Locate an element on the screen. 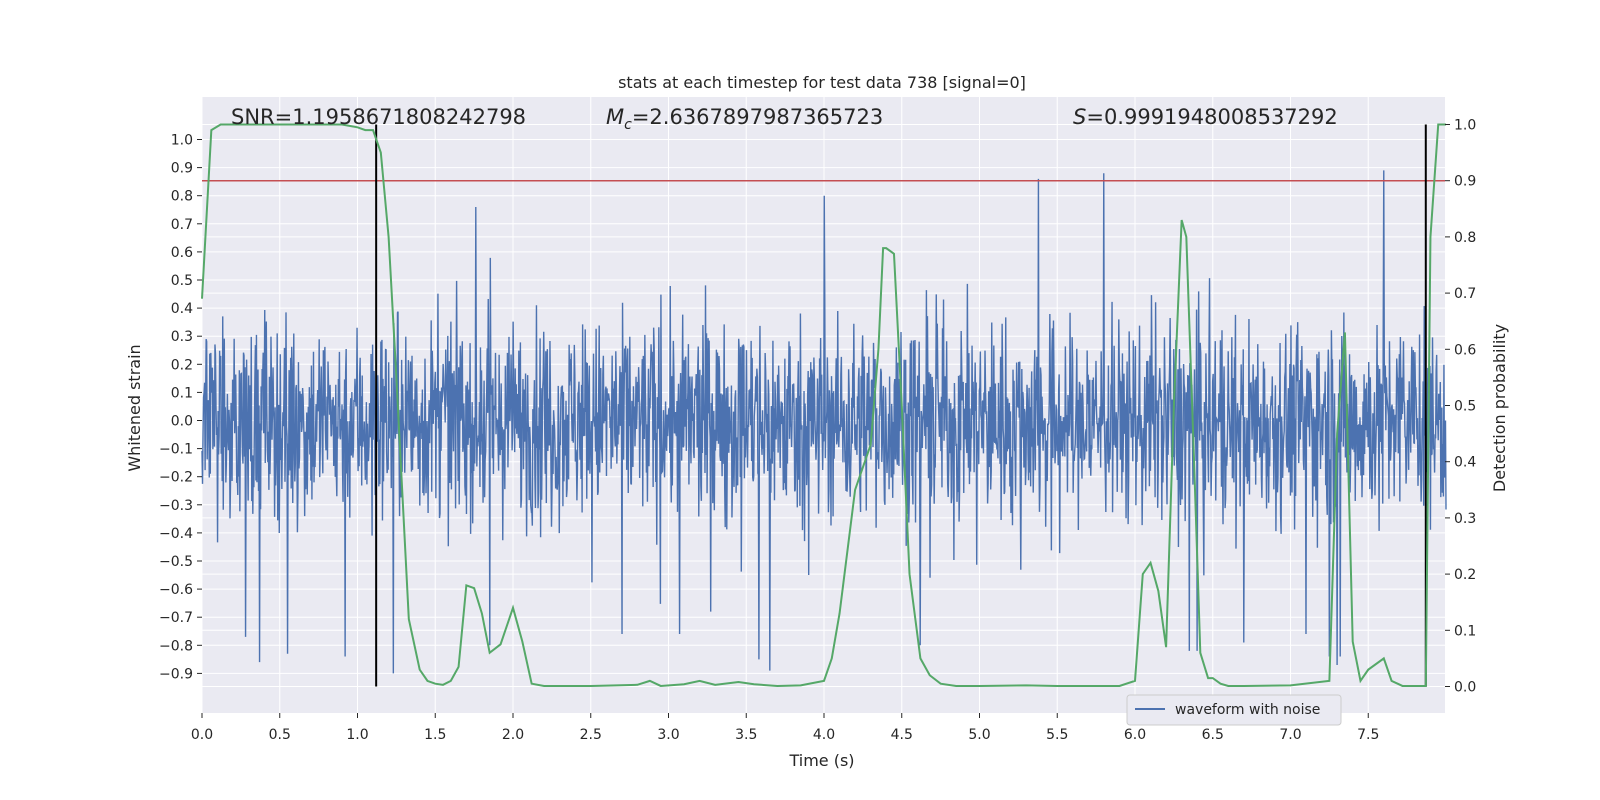 This screenshot has height=800, width=1600. x-tick-label: 2.5 is located at coordinates (591, 735).